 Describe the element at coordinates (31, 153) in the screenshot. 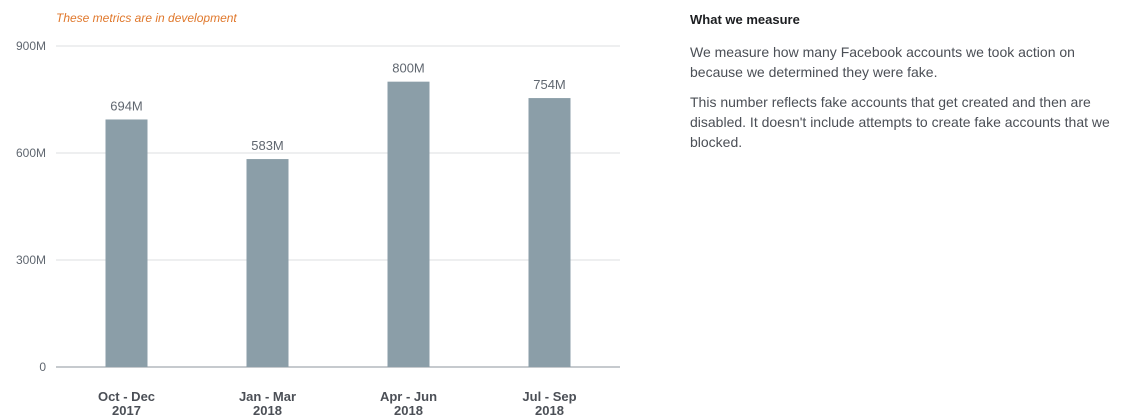

I see `y-tick-label: 600M` at that location.